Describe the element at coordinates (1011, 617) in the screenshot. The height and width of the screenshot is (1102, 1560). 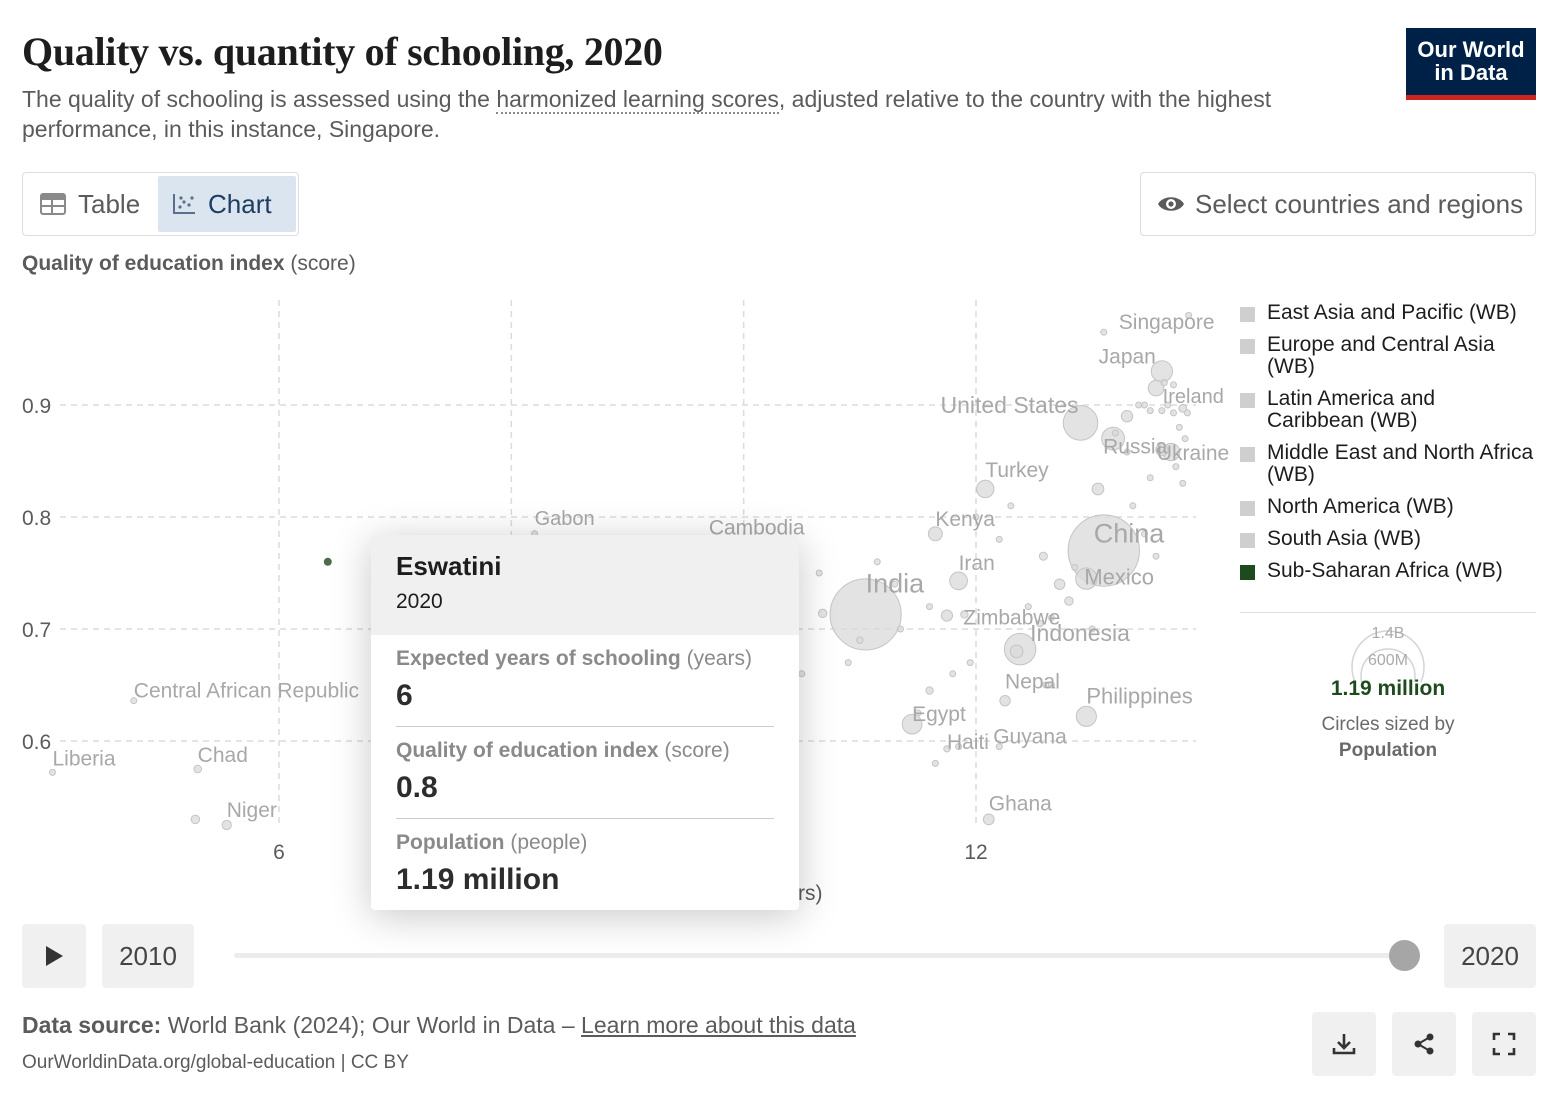
I see `point-label: Zimbabwe` at that location.